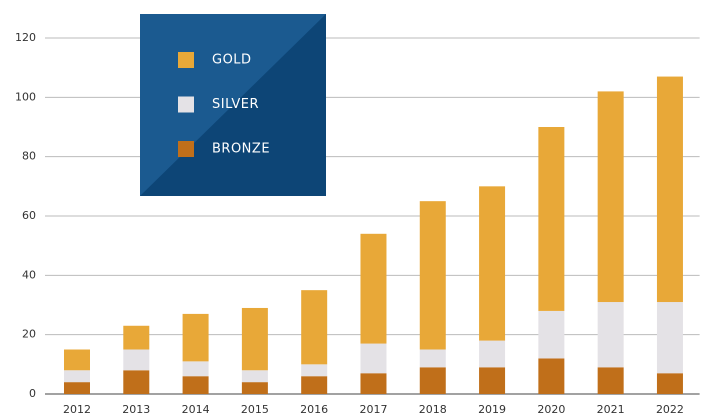  I want to click on y-tick-label: 40, so click(29, 274).